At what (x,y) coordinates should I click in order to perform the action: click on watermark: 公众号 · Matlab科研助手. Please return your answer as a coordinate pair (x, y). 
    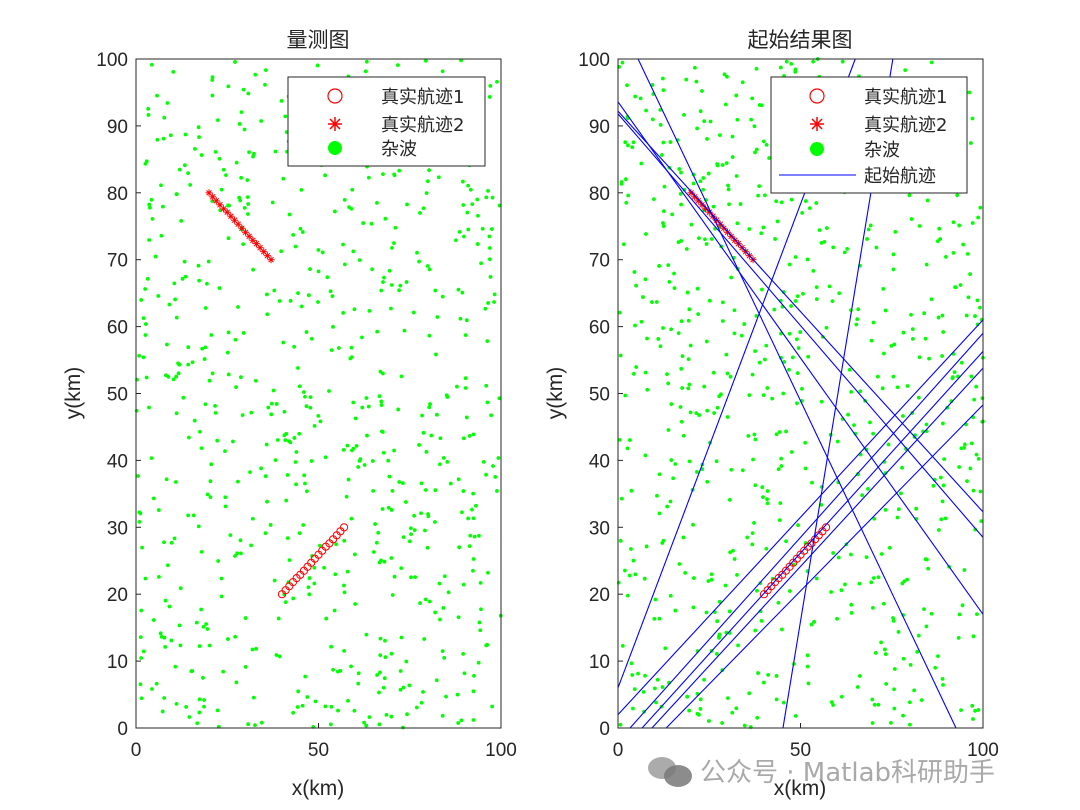
    Looking at the image, I should click on (821, 770).